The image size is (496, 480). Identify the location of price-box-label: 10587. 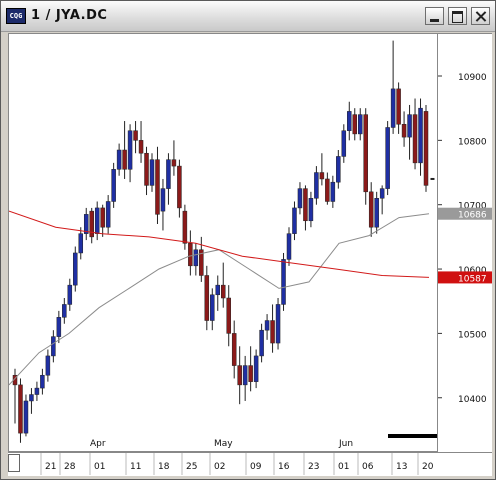
(472, 279).